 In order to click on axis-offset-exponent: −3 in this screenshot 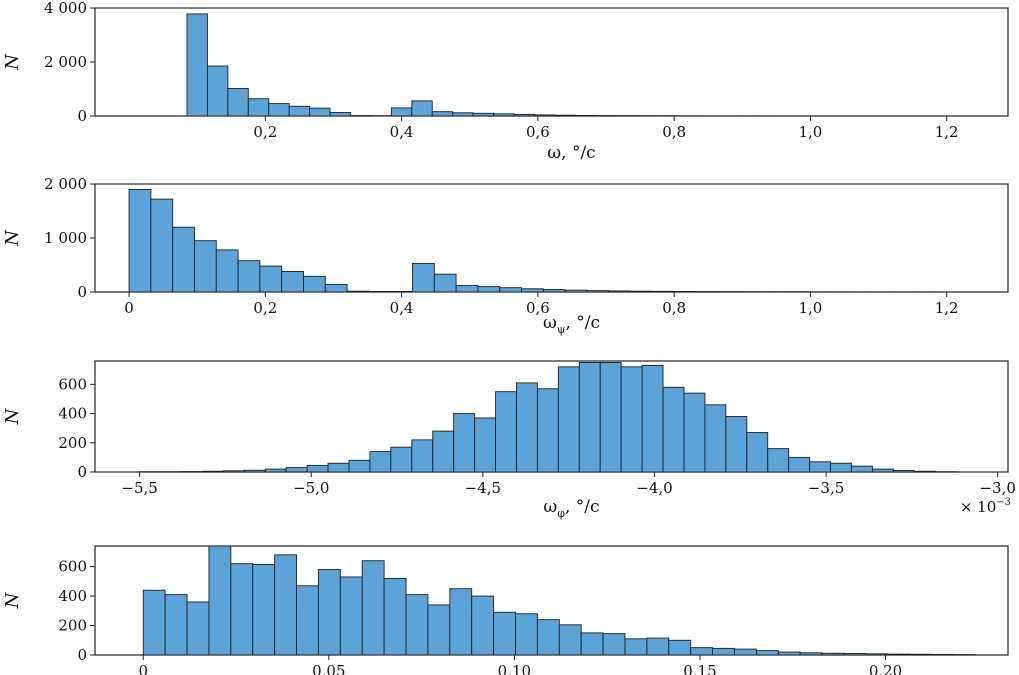, I will do `click(1003, 502)`.